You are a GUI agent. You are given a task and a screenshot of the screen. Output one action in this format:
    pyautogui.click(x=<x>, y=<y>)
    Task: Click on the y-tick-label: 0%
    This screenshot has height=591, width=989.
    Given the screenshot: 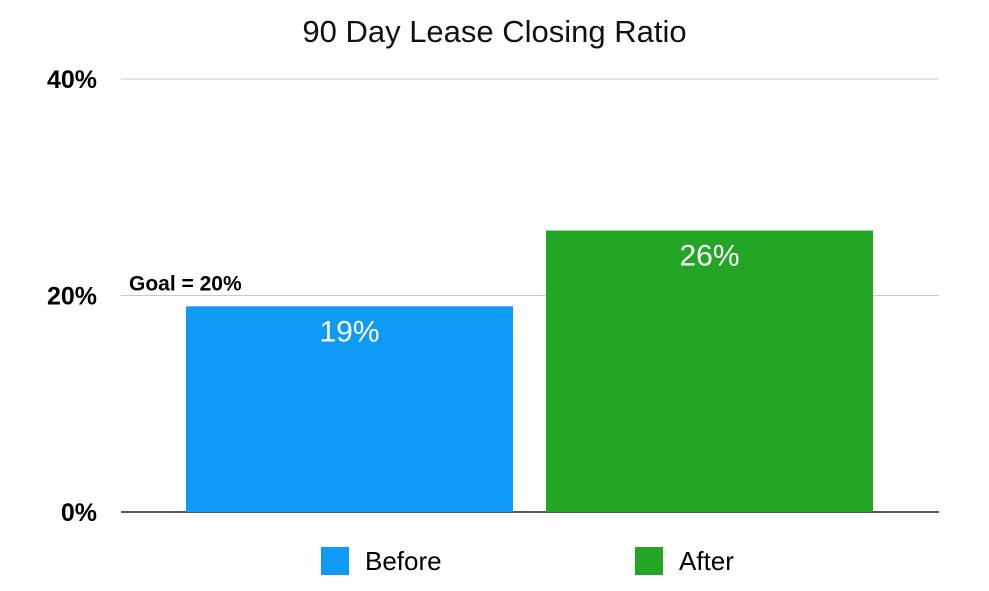 What is the action you would take?
    pyautogui.click(x=79, y=513)
    